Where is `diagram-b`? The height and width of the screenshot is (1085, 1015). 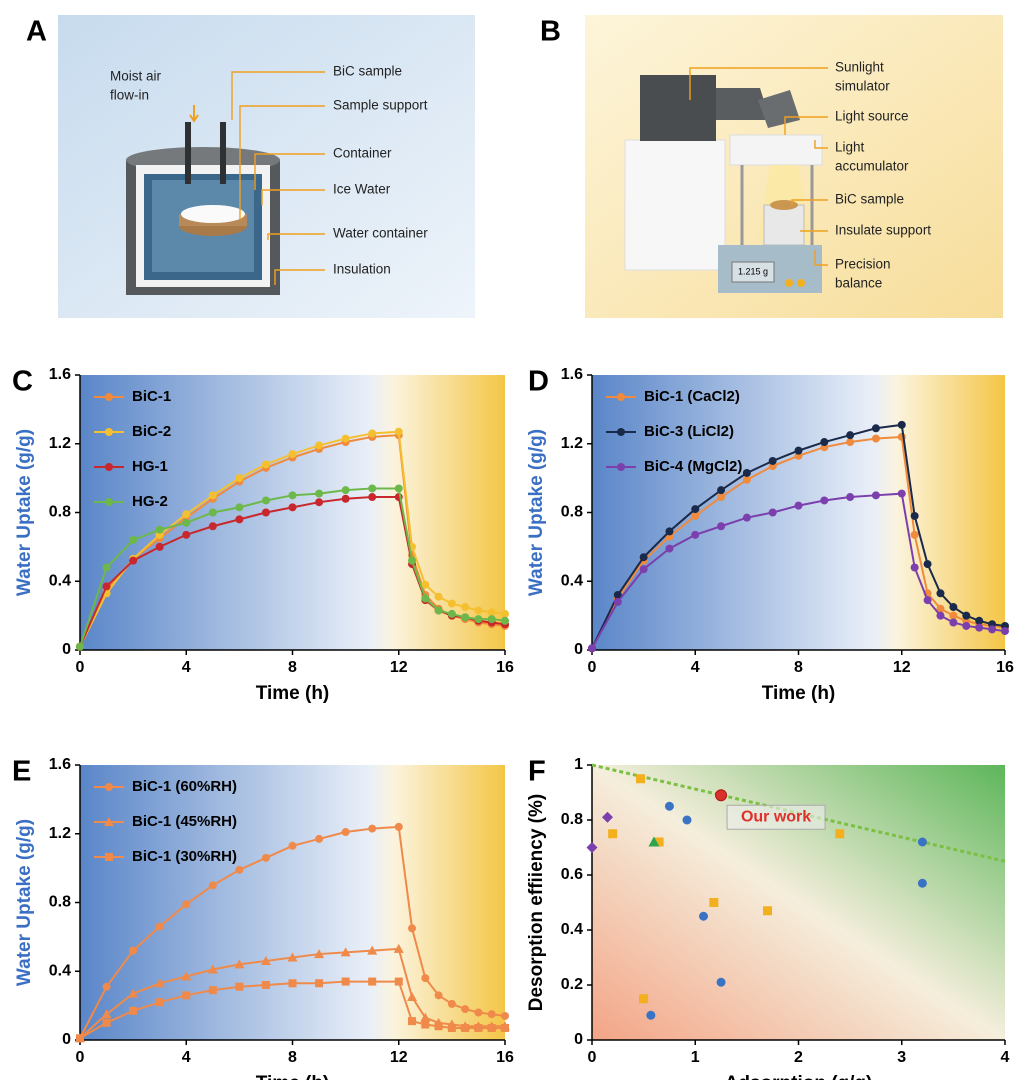 diagram-b is located at coordinates (794, 166).